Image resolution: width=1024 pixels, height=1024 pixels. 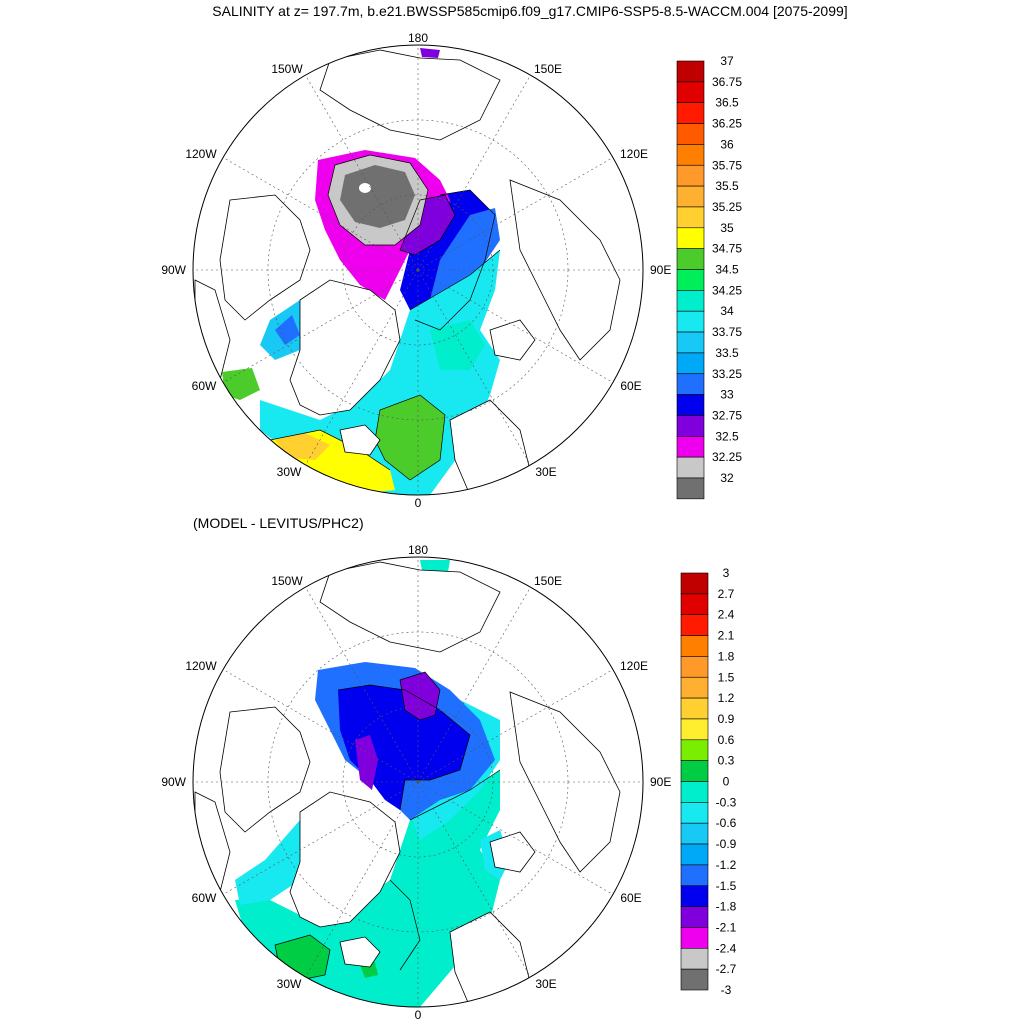 I want to click on colorbar-tick-label: -1.5, so click(x=726, y=886).